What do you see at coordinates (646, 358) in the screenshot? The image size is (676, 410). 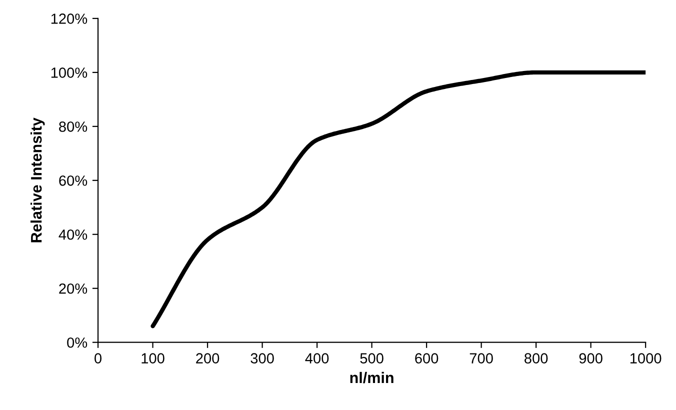 I see `x-tick-label: 1000` at bounding box center [646, 358].